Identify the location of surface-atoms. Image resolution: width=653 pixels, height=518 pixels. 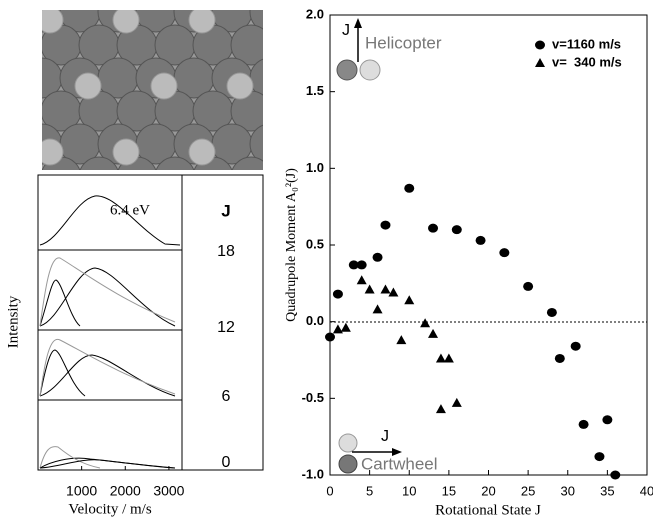
(194, 88).